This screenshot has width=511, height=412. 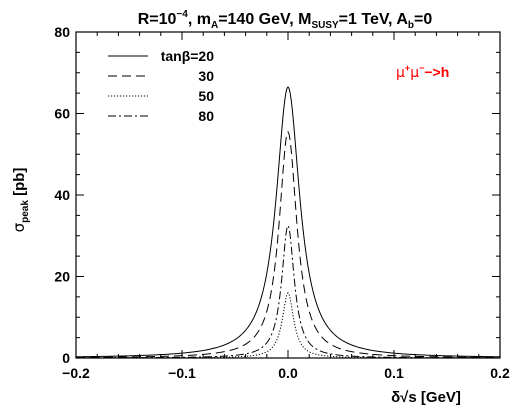 I want to click on legend-label-80: 80, so click(x=206, y=116).